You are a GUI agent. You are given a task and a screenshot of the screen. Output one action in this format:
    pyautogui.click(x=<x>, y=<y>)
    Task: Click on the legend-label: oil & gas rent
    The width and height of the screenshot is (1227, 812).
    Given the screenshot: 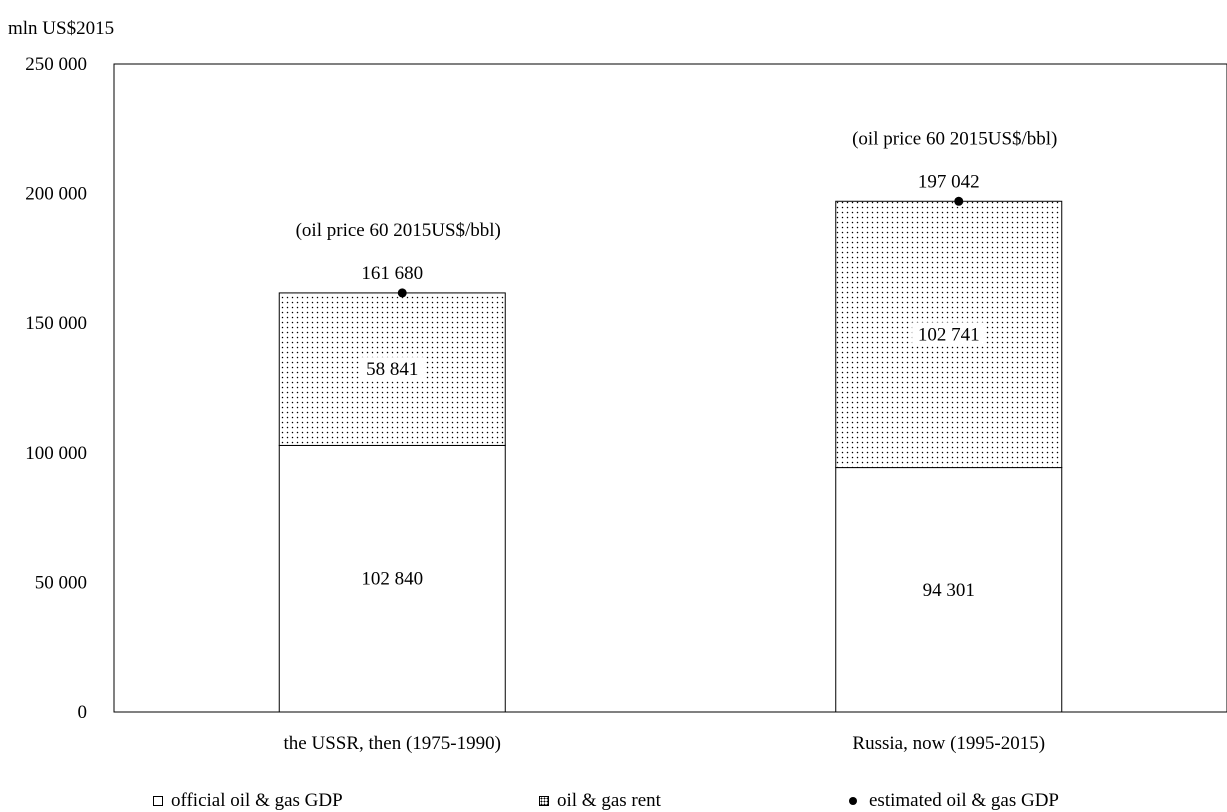 What is the action you would take?
    pyautogui.click(x=609, y=800)
    